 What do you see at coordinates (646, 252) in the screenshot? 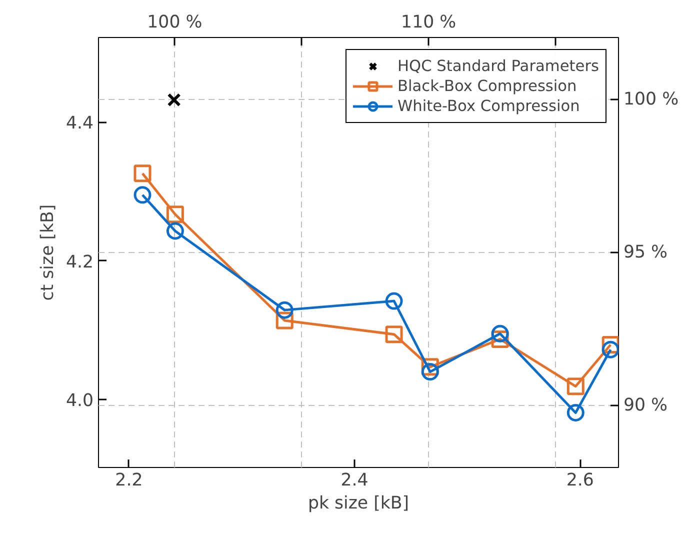
I see `y2-tick-label: 95 %` at bounding box center [646, 252].